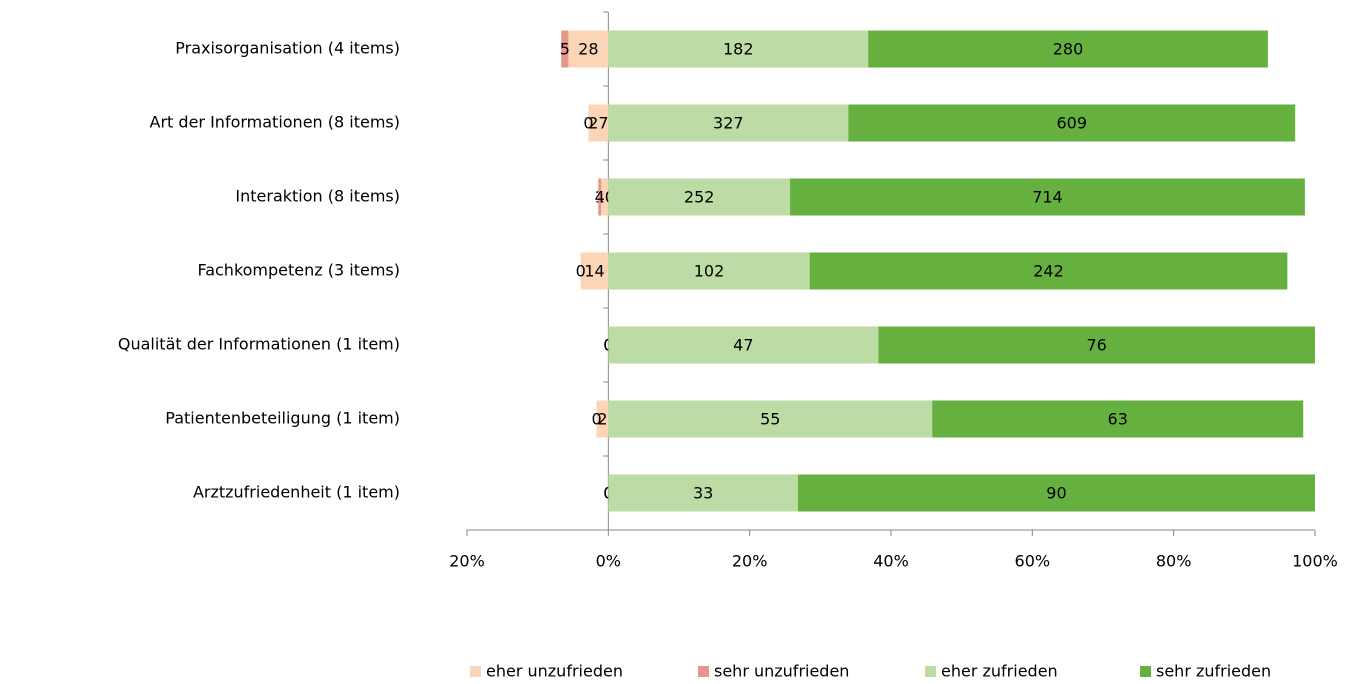  I want to click on y-tick-label: Art der Informationen (8 items), so click(275, 122).